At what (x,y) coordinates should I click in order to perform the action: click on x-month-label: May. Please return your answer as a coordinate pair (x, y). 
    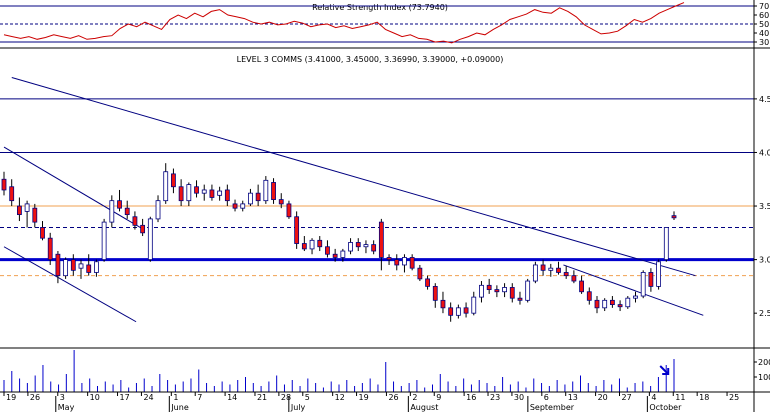
    Looking at the image, I should click on (66, 407).